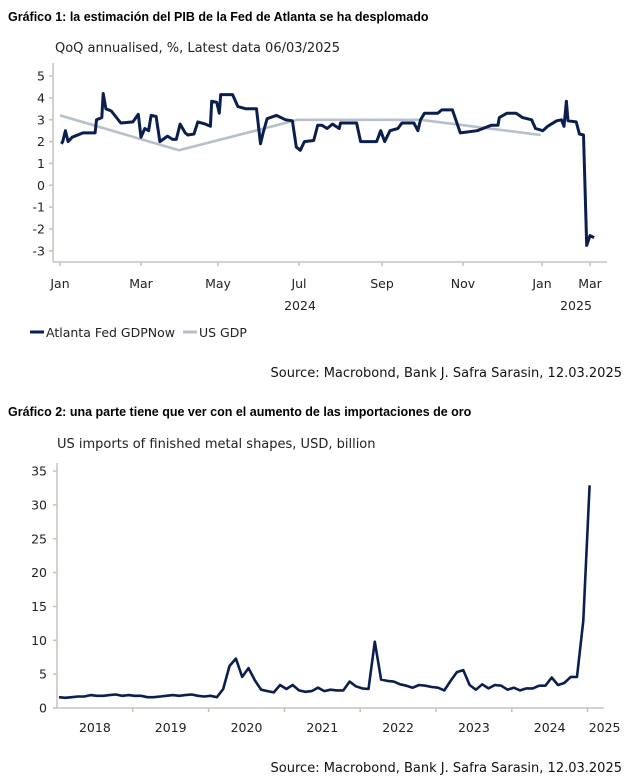 The height and width of the screenshot is (780, 630). I want to click on y-tick-label: 2, so click(41, 141).